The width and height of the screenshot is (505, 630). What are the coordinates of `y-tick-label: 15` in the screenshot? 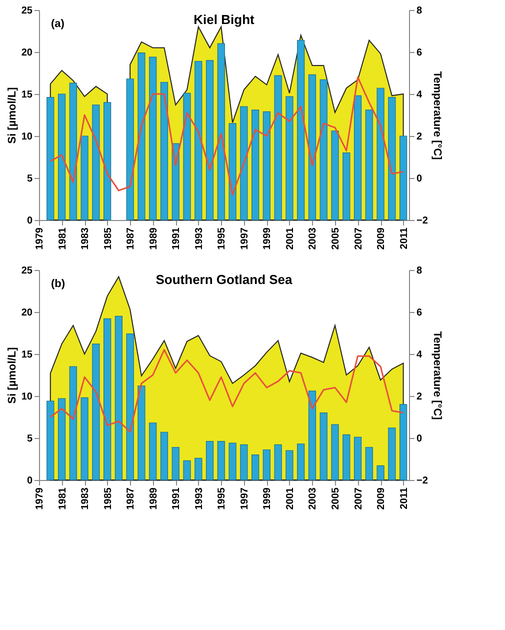 It's located at (27, 355).